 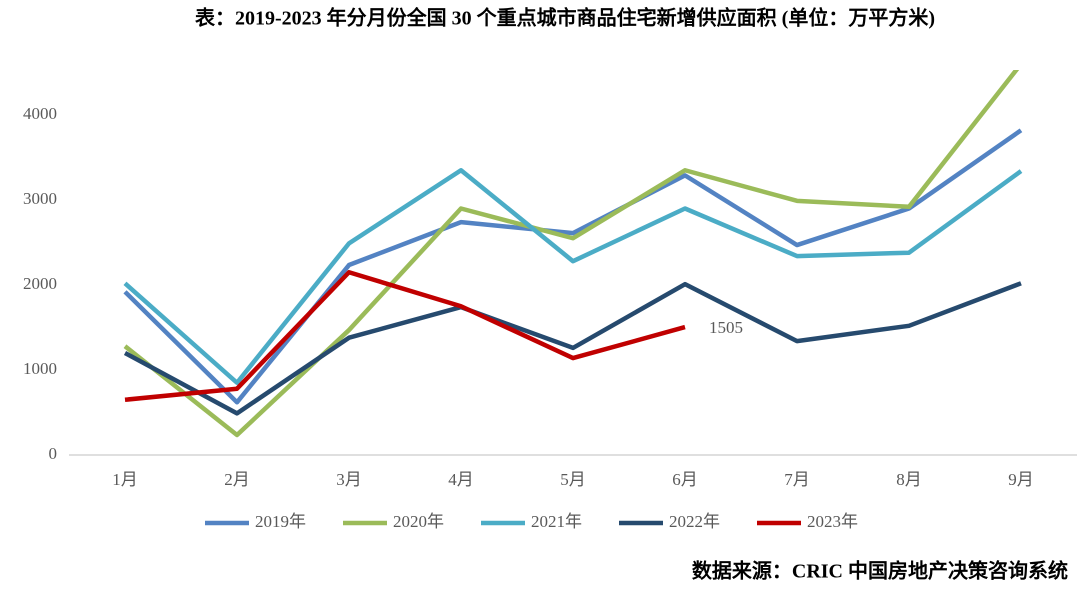 What do you see at coordinates (685, 479) in the screenshot?
I see `x-tick-label: 6月` at bounding box center [685, 479].